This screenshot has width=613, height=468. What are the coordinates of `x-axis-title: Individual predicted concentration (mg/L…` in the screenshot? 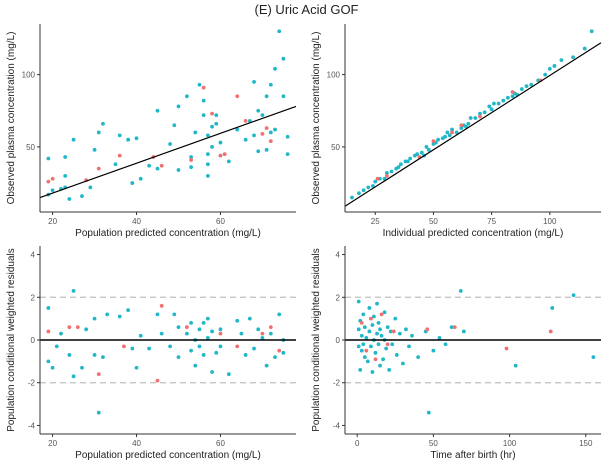 It's located at (473, 233).